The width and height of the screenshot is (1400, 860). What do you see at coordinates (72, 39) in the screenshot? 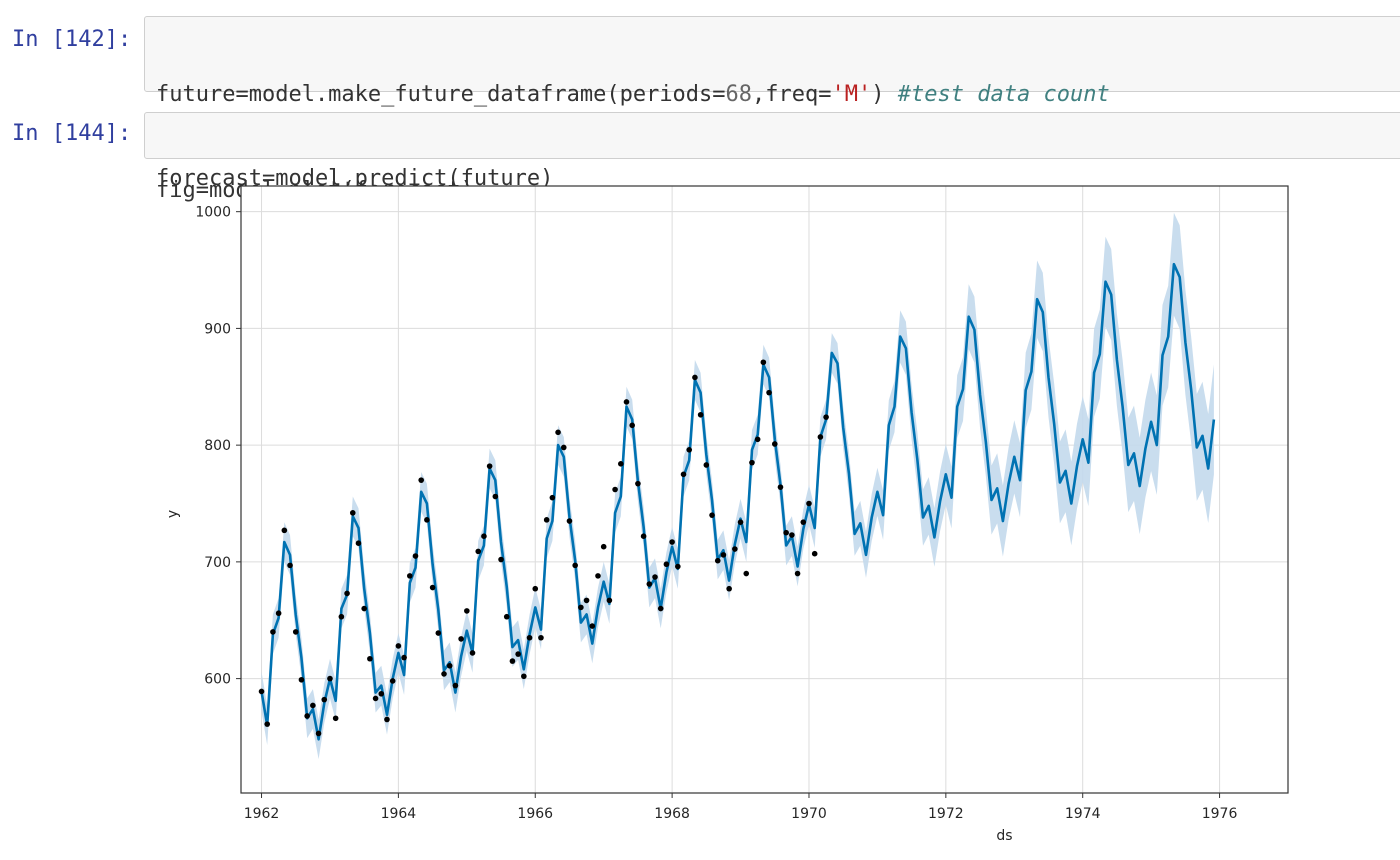
I see `input-prompt-1: In [142]:` at bounding box center [72, 39].